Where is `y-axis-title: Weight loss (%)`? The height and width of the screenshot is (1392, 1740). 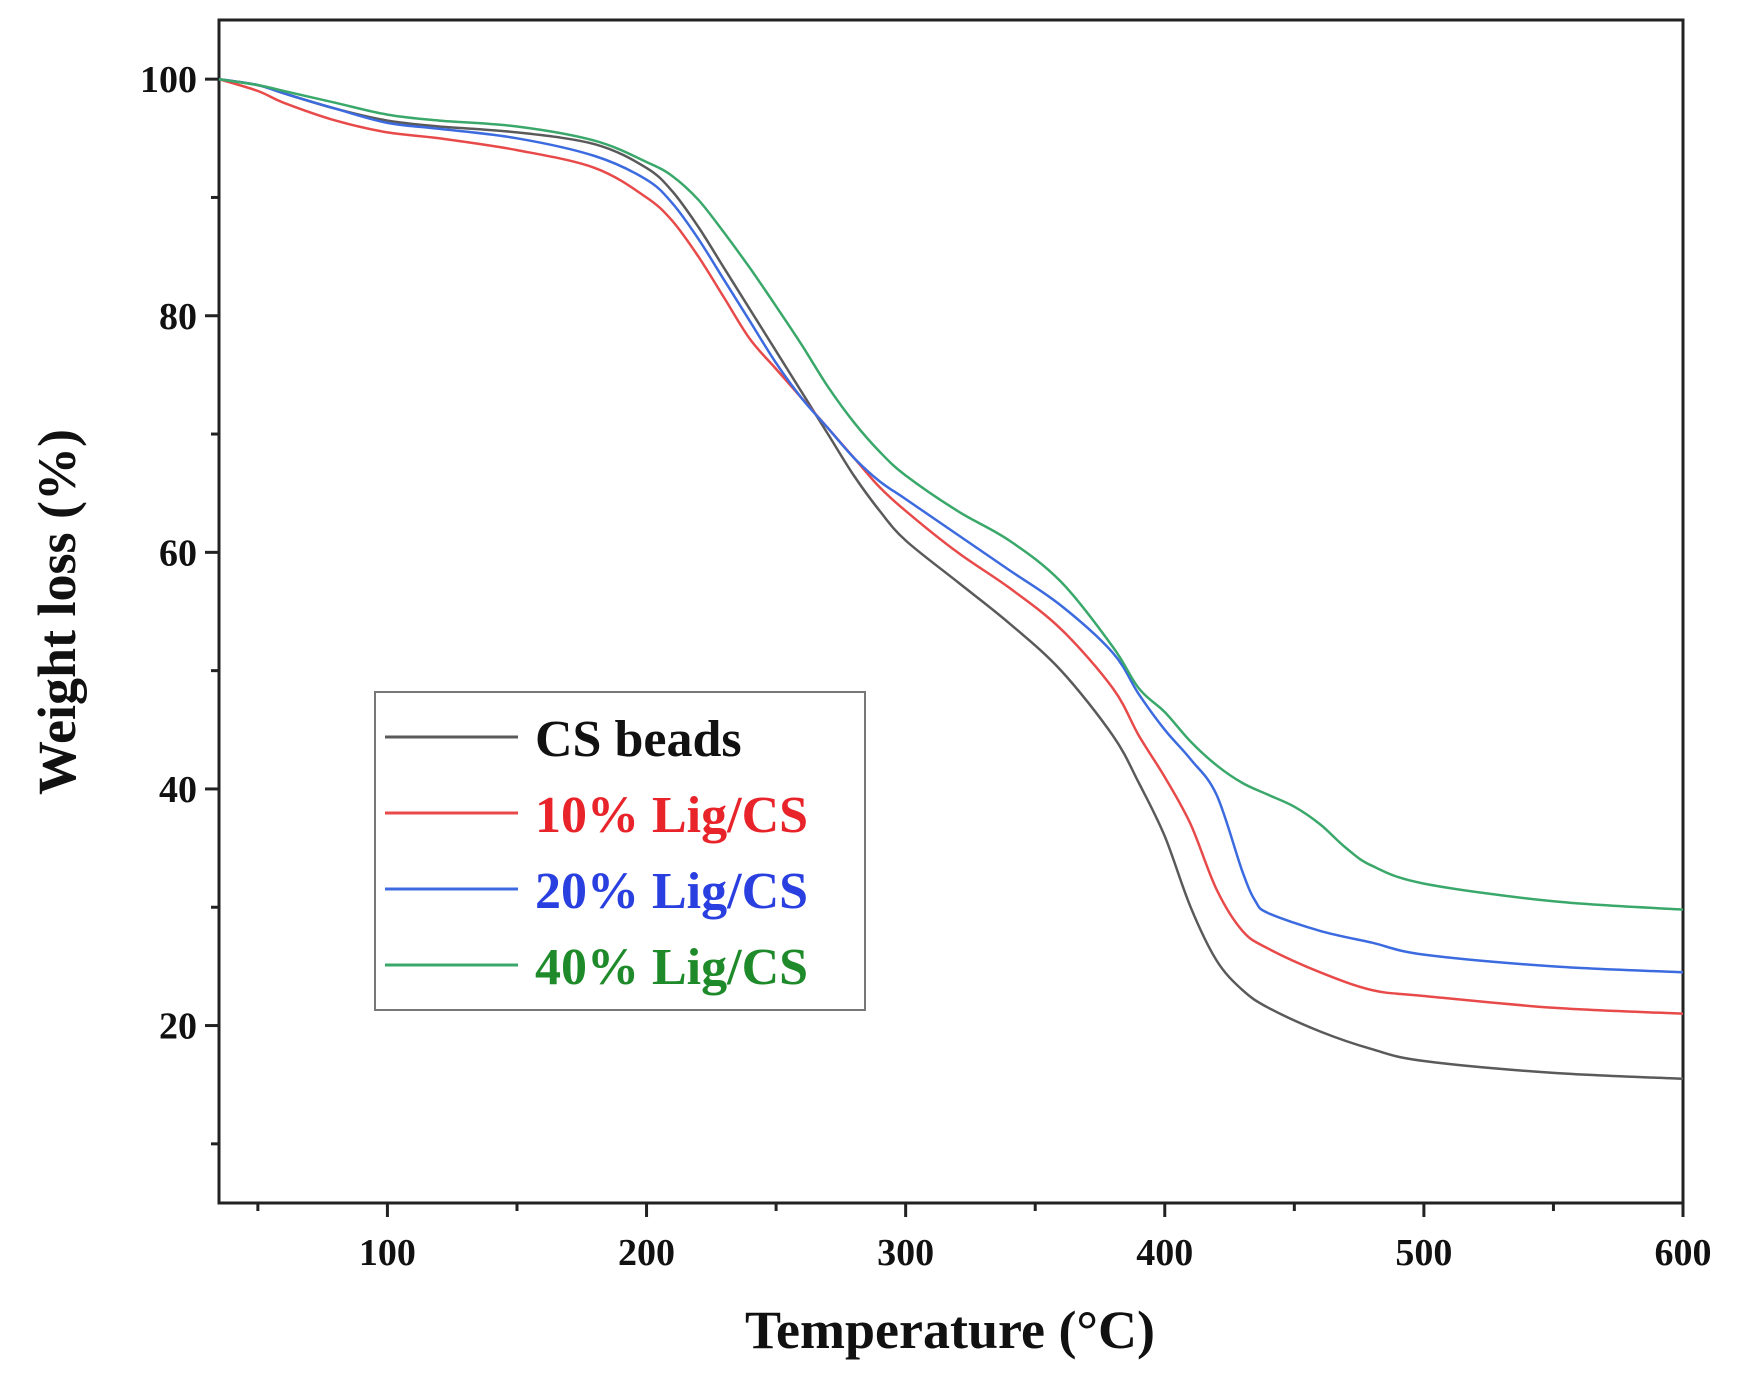
y-axis-title: Weight loss (%) is located at coordinates (57, 612).